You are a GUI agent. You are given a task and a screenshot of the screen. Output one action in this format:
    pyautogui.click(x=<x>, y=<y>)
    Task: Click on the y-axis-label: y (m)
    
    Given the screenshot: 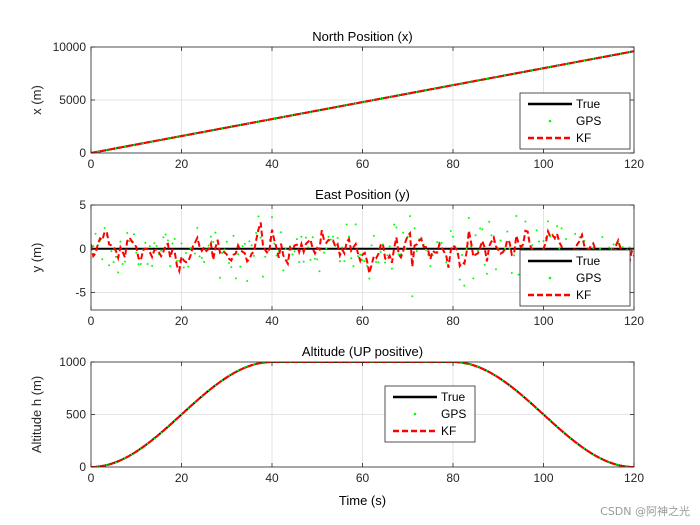 What is the action you would take?
    pyautogui.click(x=36, y=258)
    